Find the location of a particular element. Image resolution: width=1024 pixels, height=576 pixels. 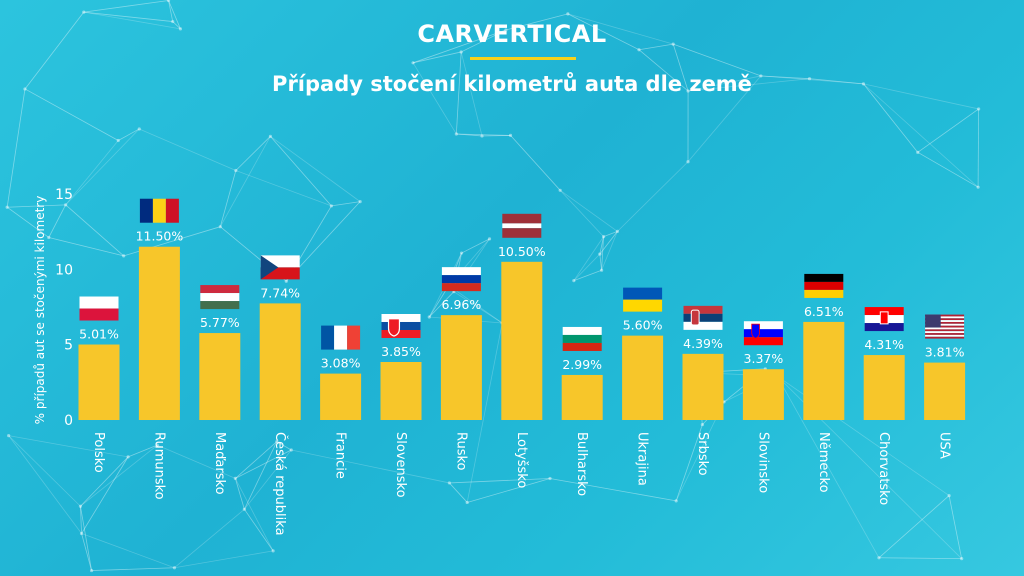

bar-value-label: 4.31% is located at coordinates (884, 344).